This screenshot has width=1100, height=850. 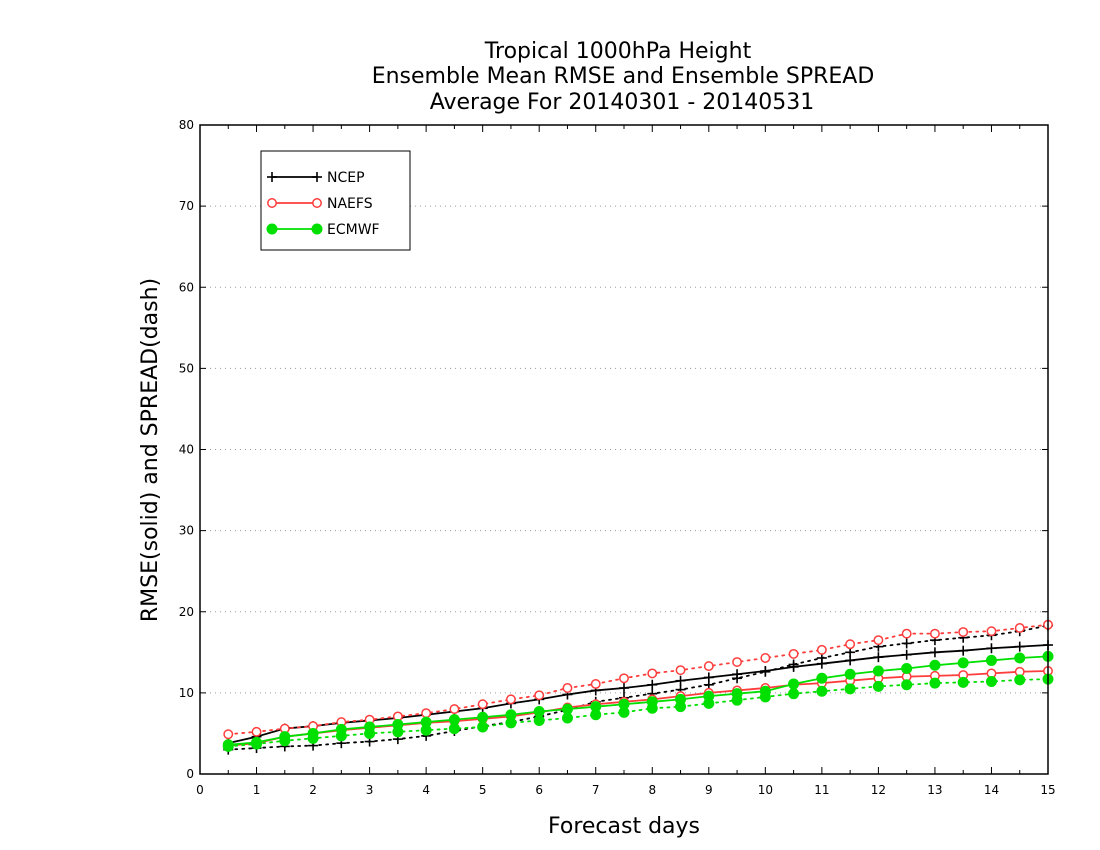 What do you see at coordinates (150, 450) in the screenshot?
I see `y-axis-label: RMSE(solid) and SPREAD(dash)` at bounding box center [150, 450].